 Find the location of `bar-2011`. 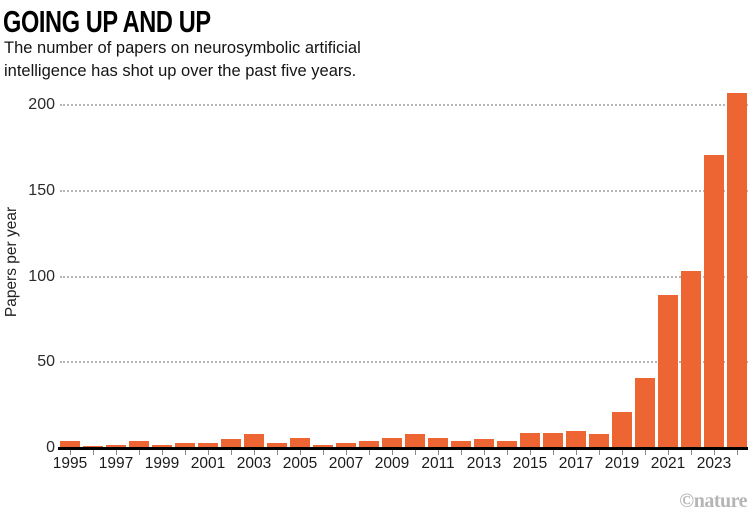

bar-2011 is located at coordinates (438, 442).